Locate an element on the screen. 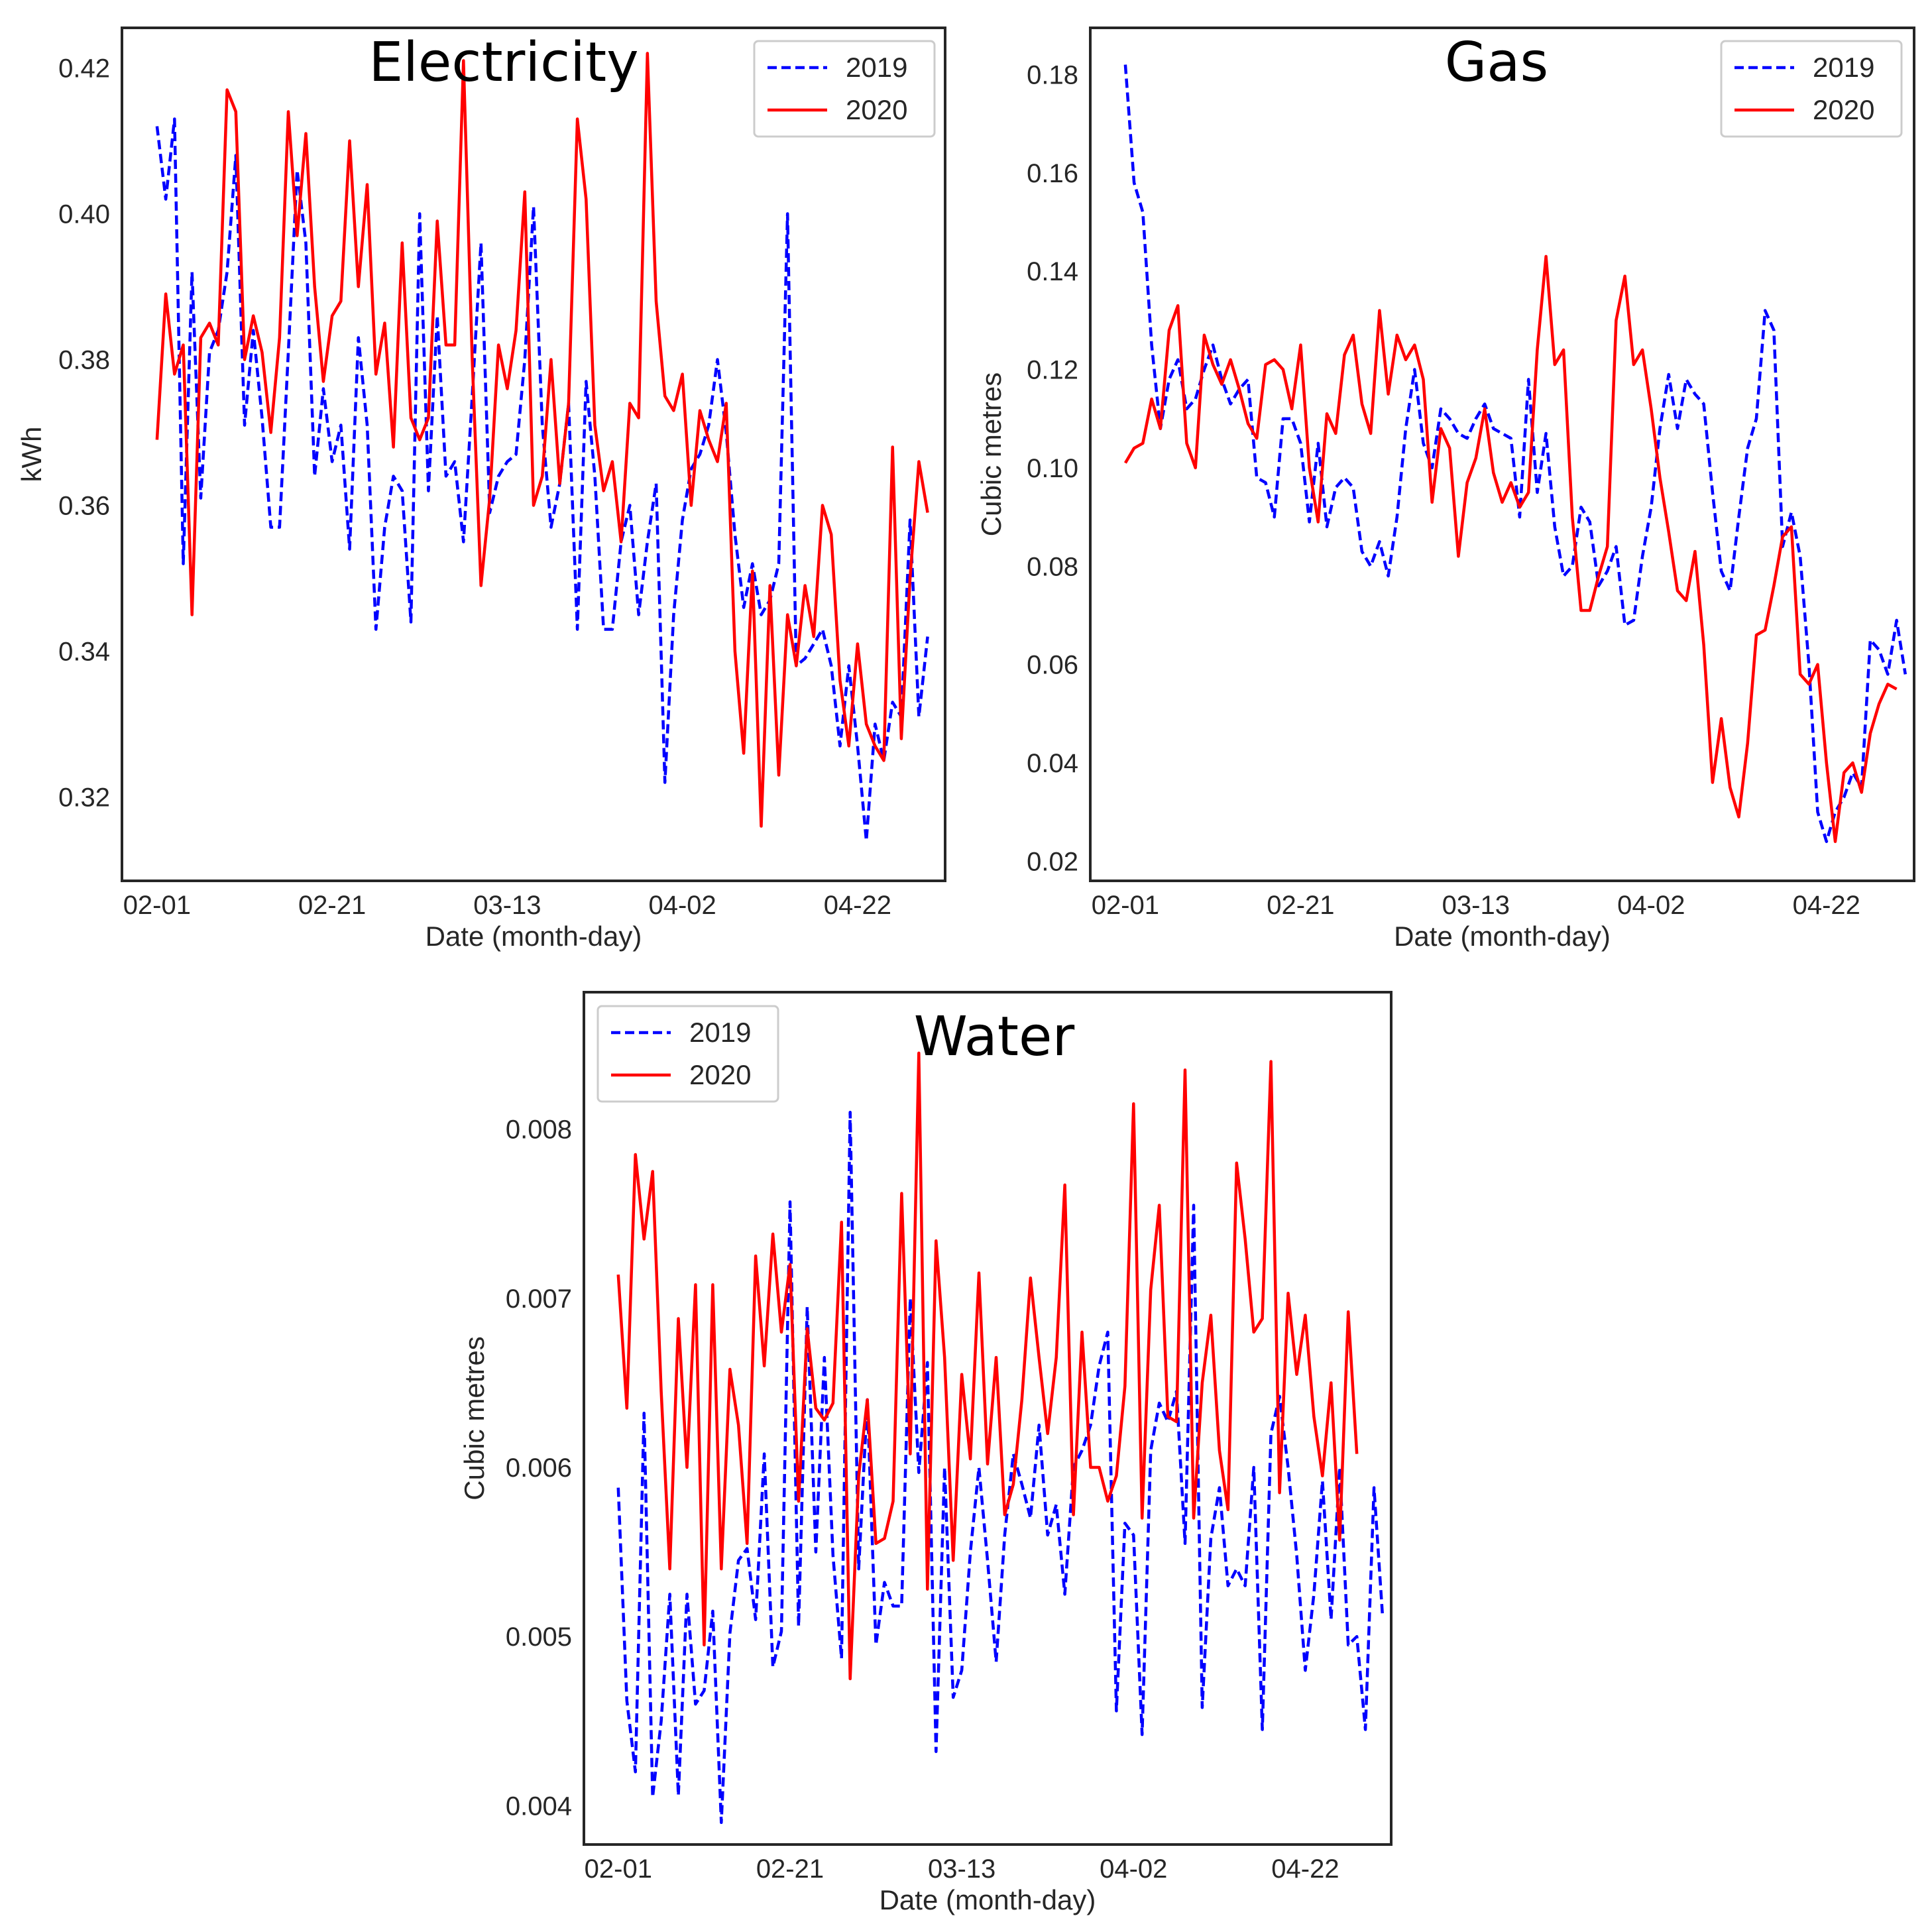 This screenshot has height=1932, width=1932. water-series-2020-line is located at coordinates (987, 1366).